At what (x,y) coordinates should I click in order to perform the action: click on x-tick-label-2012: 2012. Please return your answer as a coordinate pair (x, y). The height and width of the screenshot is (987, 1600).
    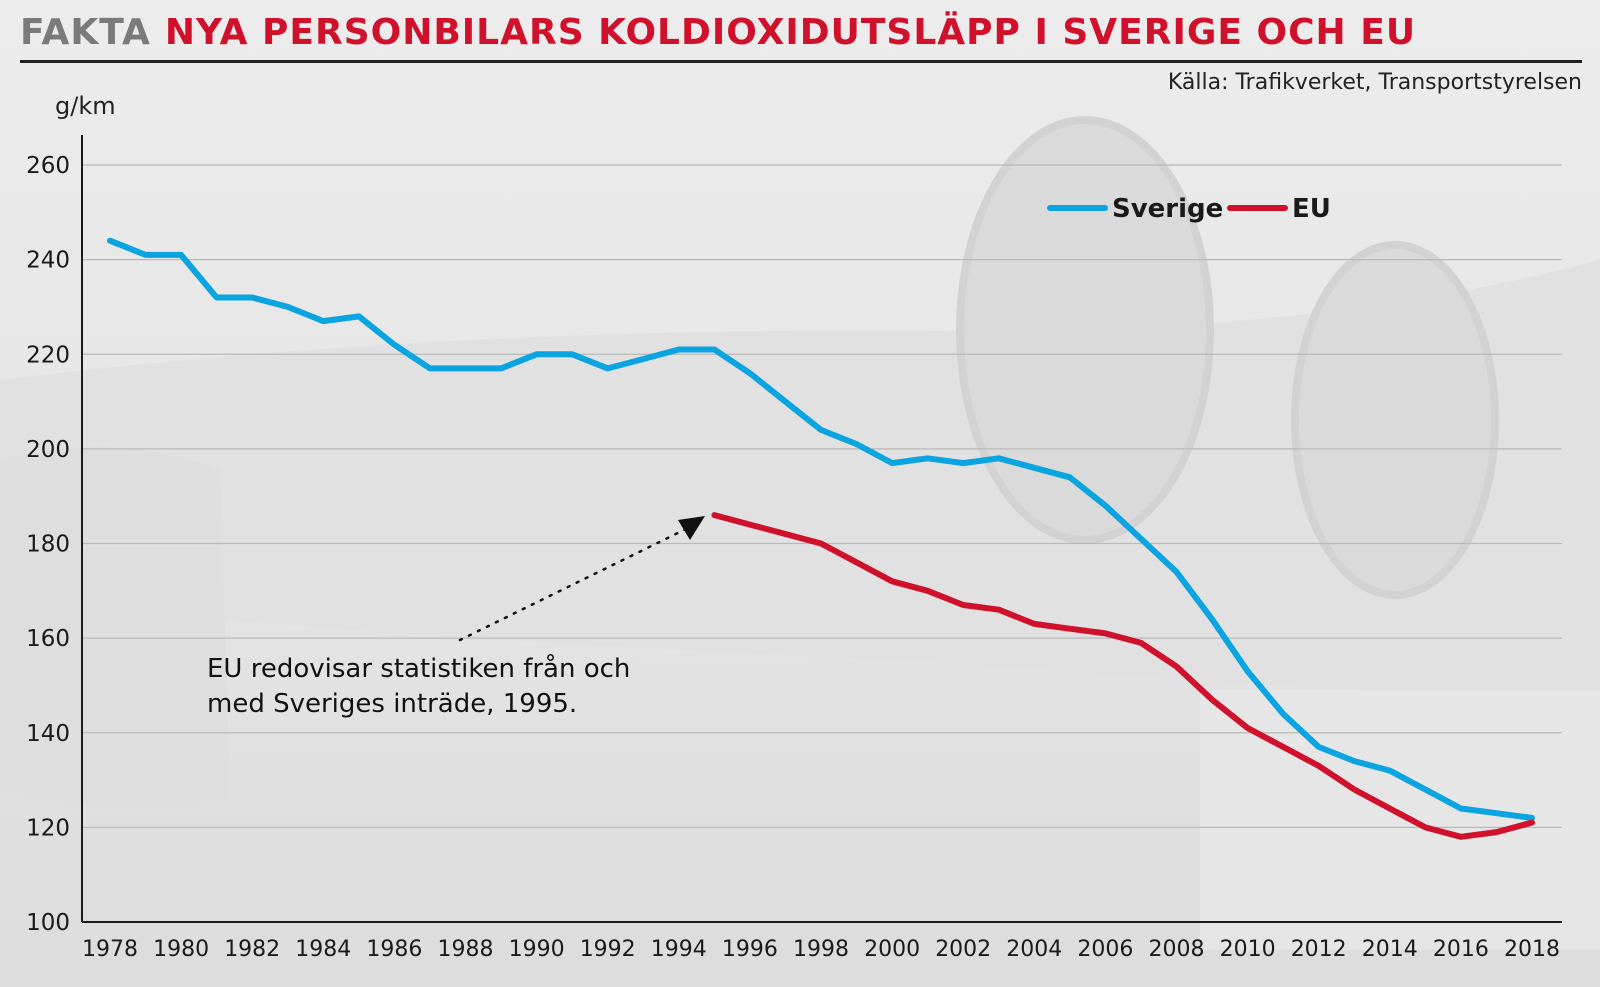
    Looking at the image, I should click on (1319, 949).